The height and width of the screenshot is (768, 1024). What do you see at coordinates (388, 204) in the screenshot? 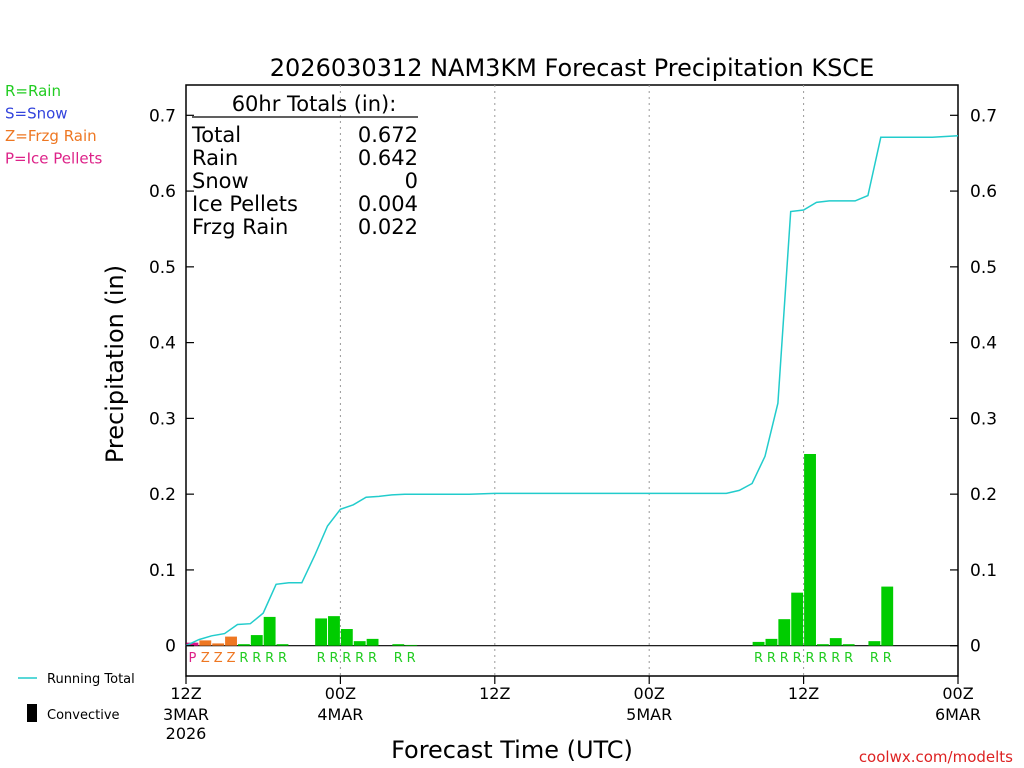
I see `totals-row-value: 0.004` at bounding box center [388, 204].